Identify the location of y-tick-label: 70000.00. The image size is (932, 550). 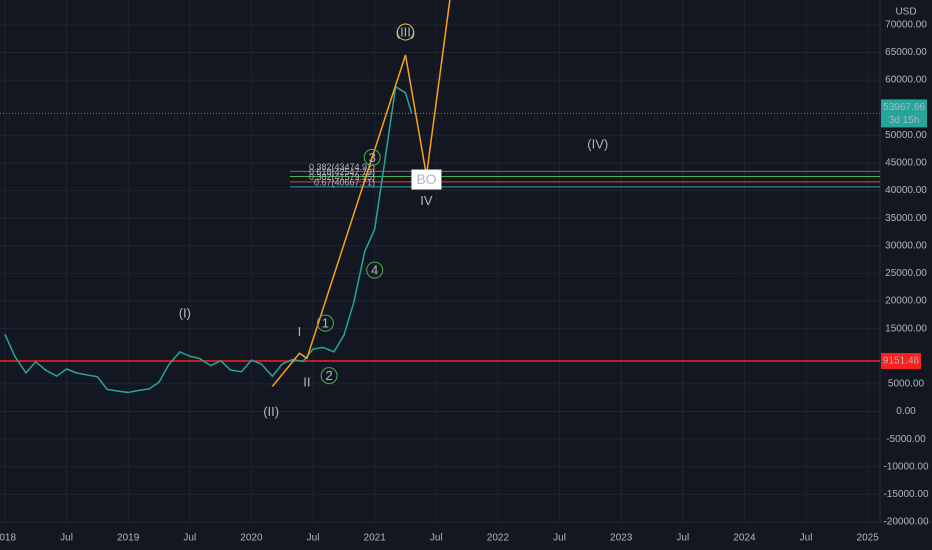
(906, 24).